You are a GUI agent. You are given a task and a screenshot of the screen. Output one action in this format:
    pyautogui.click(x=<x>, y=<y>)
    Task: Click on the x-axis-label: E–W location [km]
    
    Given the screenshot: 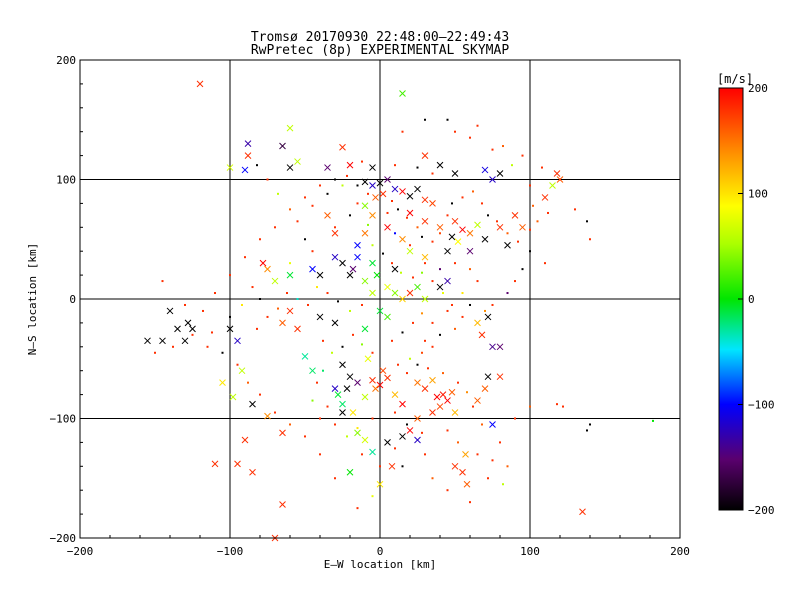 What is the action you would take?
    pyautogui.click(x=380, y=564)
    